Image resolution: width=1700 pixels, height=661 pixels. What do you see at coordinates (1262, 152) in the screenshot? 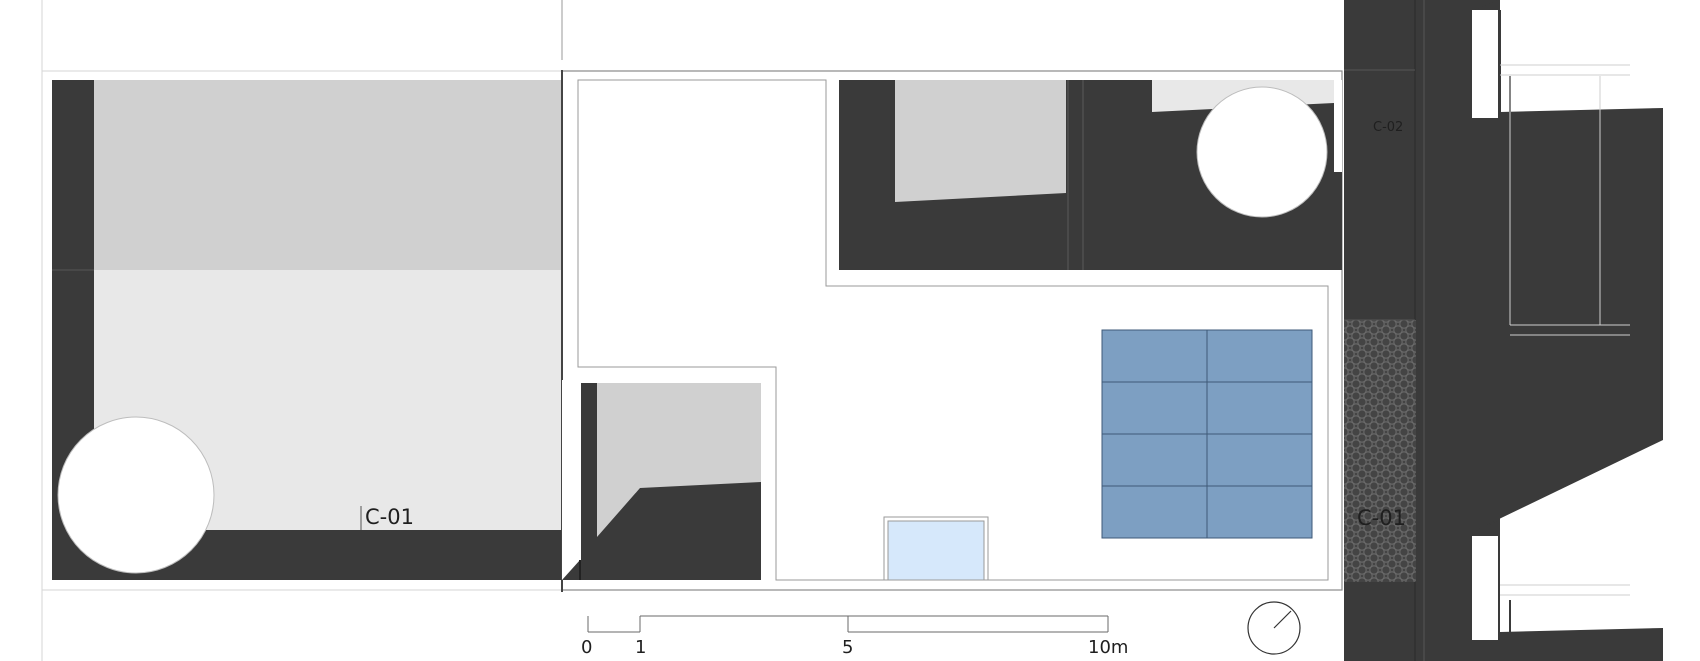
I see `upper-right-round-void` at bounding box center [1262, 152].